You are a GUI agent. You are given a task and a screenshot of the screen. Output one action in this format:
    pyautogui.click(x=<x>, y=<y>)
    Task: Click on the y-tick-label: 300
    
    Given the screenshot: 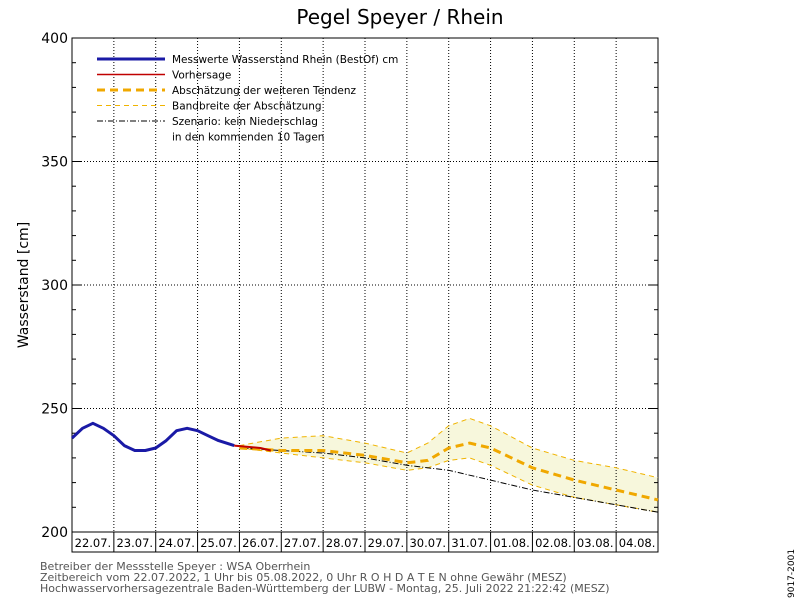 What is the action you would take?
    pyautogui.click(x=54, y=286)
    